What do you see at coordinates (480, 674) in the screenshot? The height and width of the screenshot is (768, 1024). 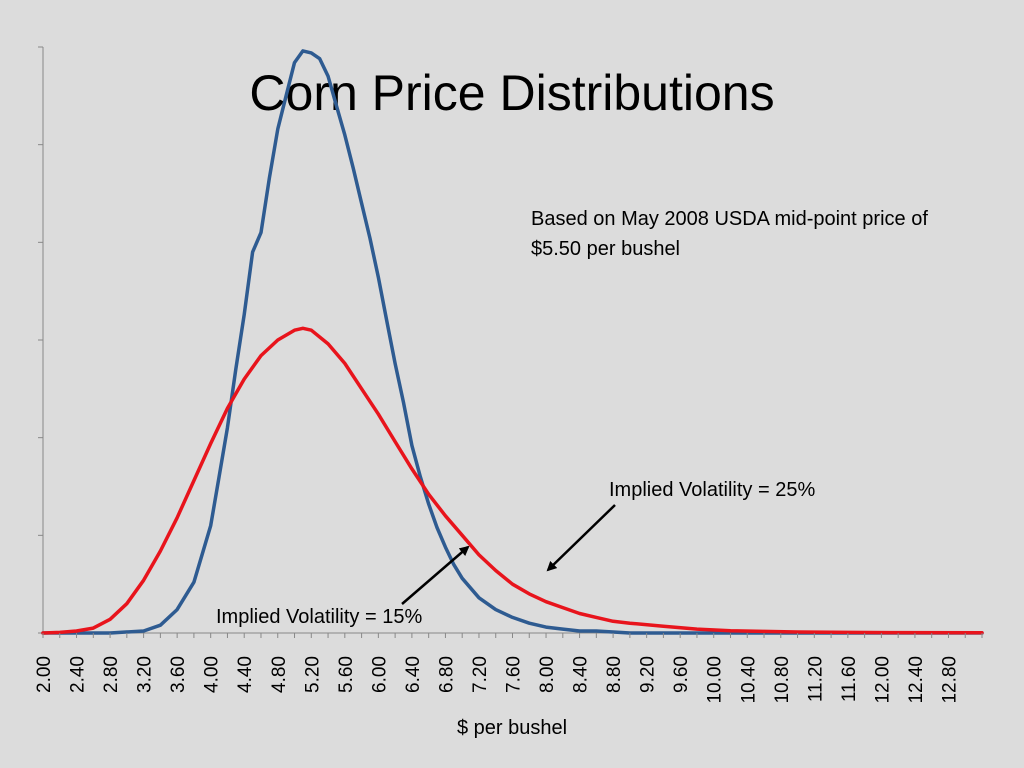 I see `x-tick-label: 7.20` at bounding box center [480, 674].